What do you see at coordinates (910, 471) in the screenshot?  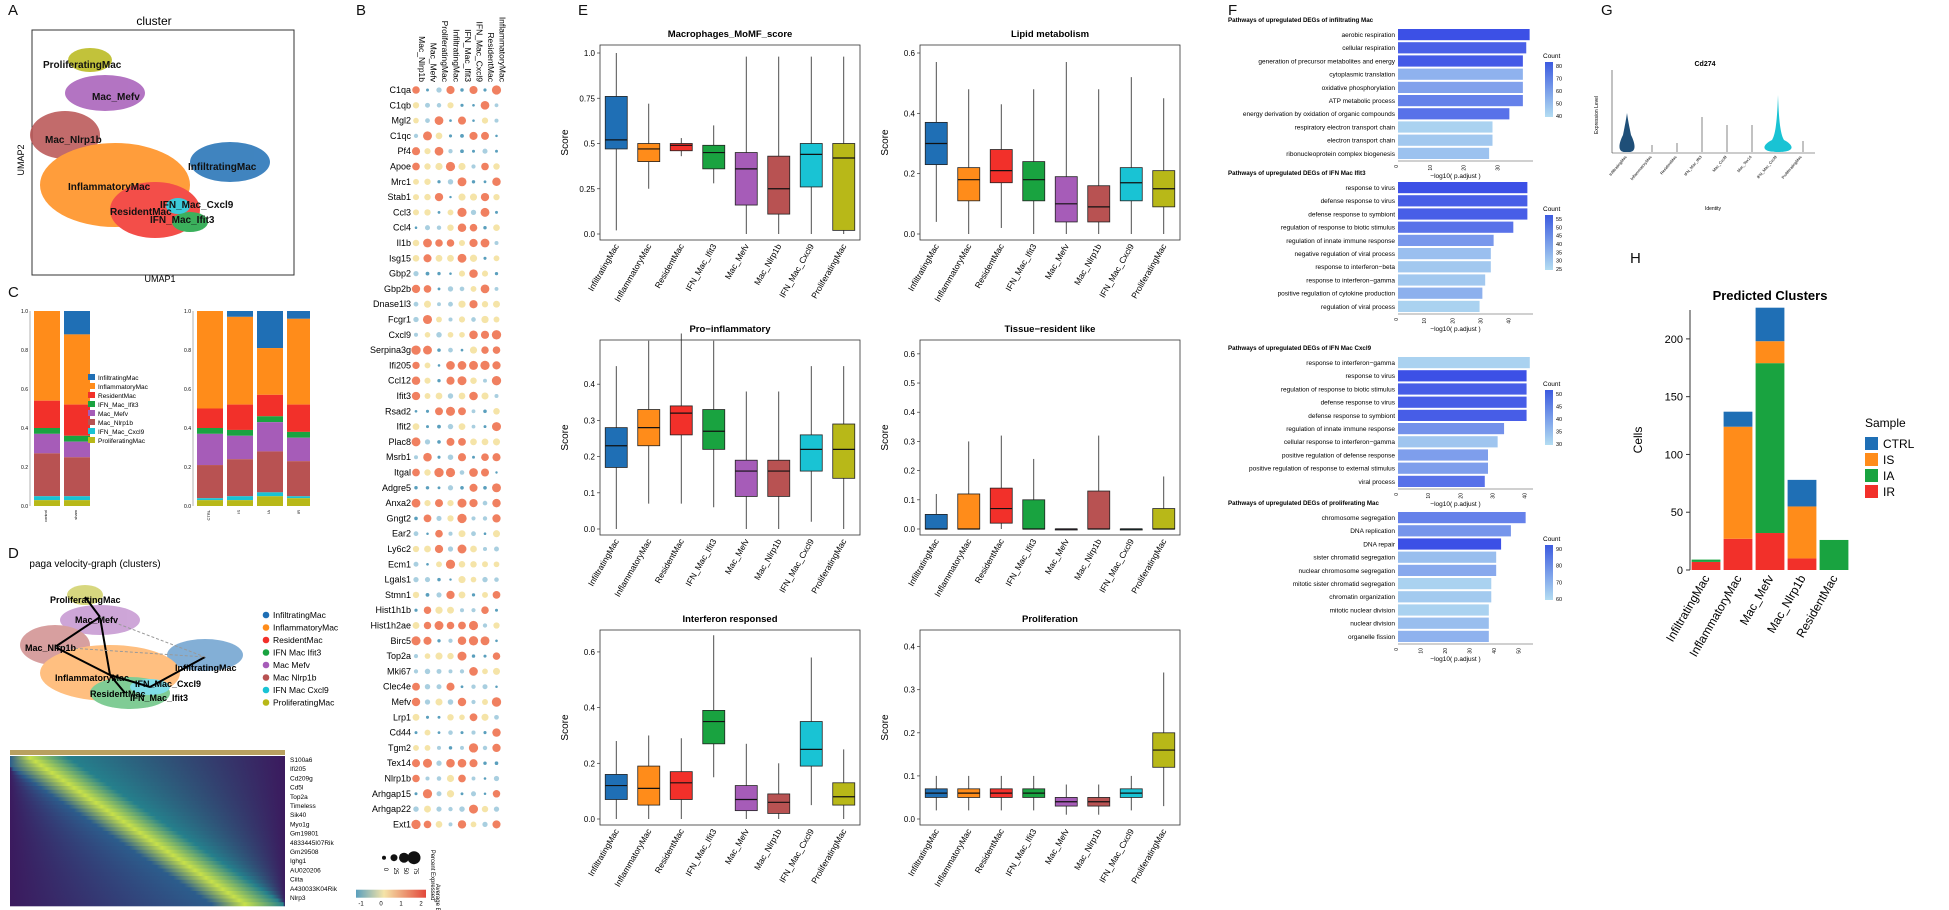 I see `boxplot-ytick: 0.2` at bounding box center [910, 471].